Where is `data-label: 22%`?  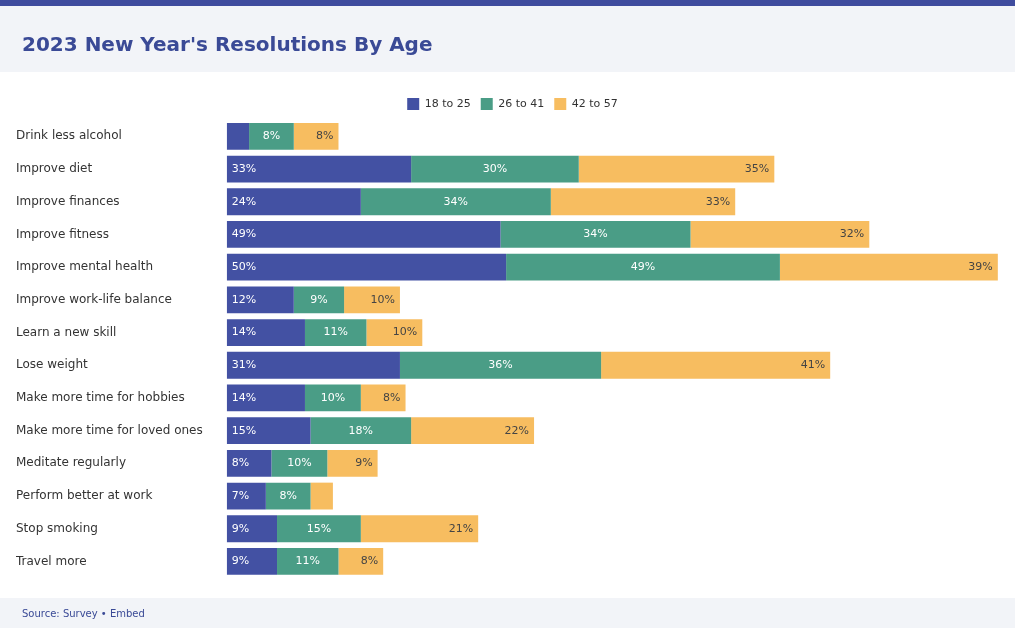
data-label: 22% is located at coordinates (517, 430).